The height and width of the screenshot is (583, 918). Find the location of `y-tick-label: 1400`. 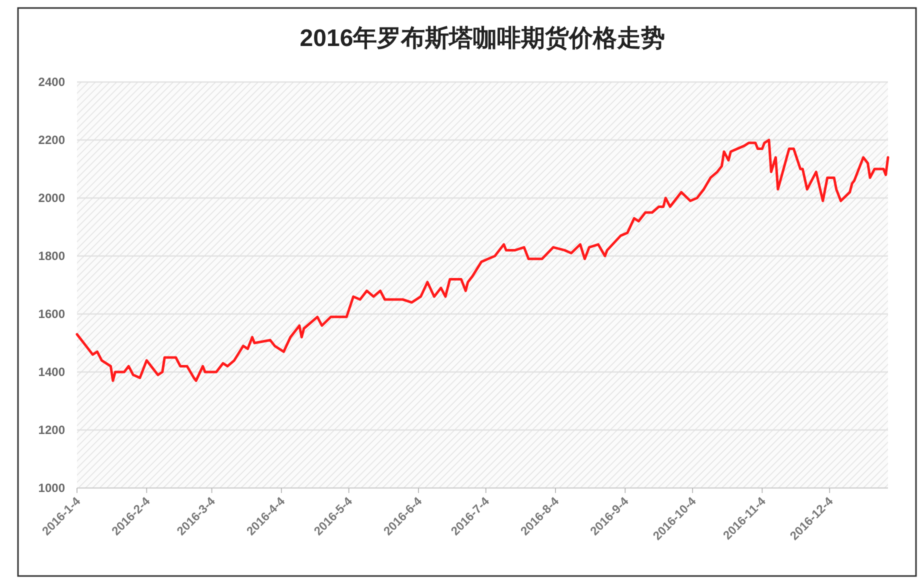

y-tick-label: 1400 is located at coordinates (52, 372).